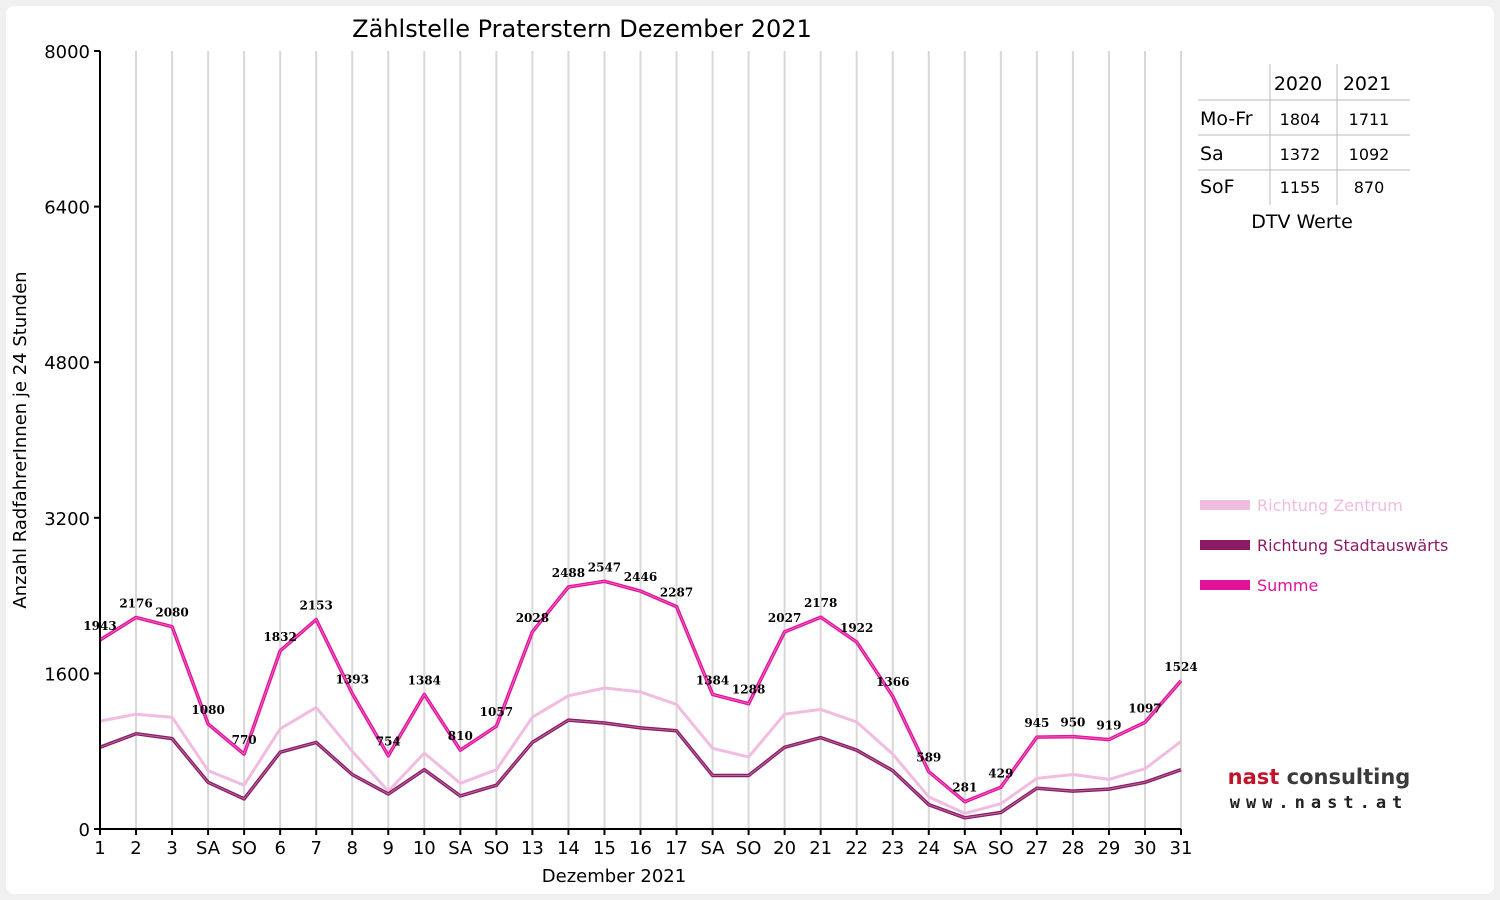 The image size is (1500, 900). Describe the element at coordinates (582, 29) in the screenshot. I see `chart-title: Zählstelle Praterstern Dezember 2021` at that location.